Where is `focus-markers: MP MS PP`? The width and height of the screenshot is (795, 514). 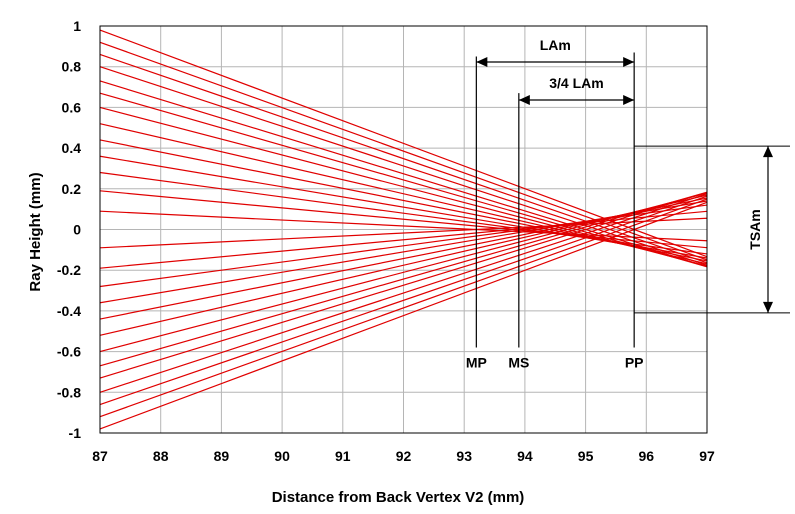
focus-markers: MP MS PP is located at coordinates (555, 211).